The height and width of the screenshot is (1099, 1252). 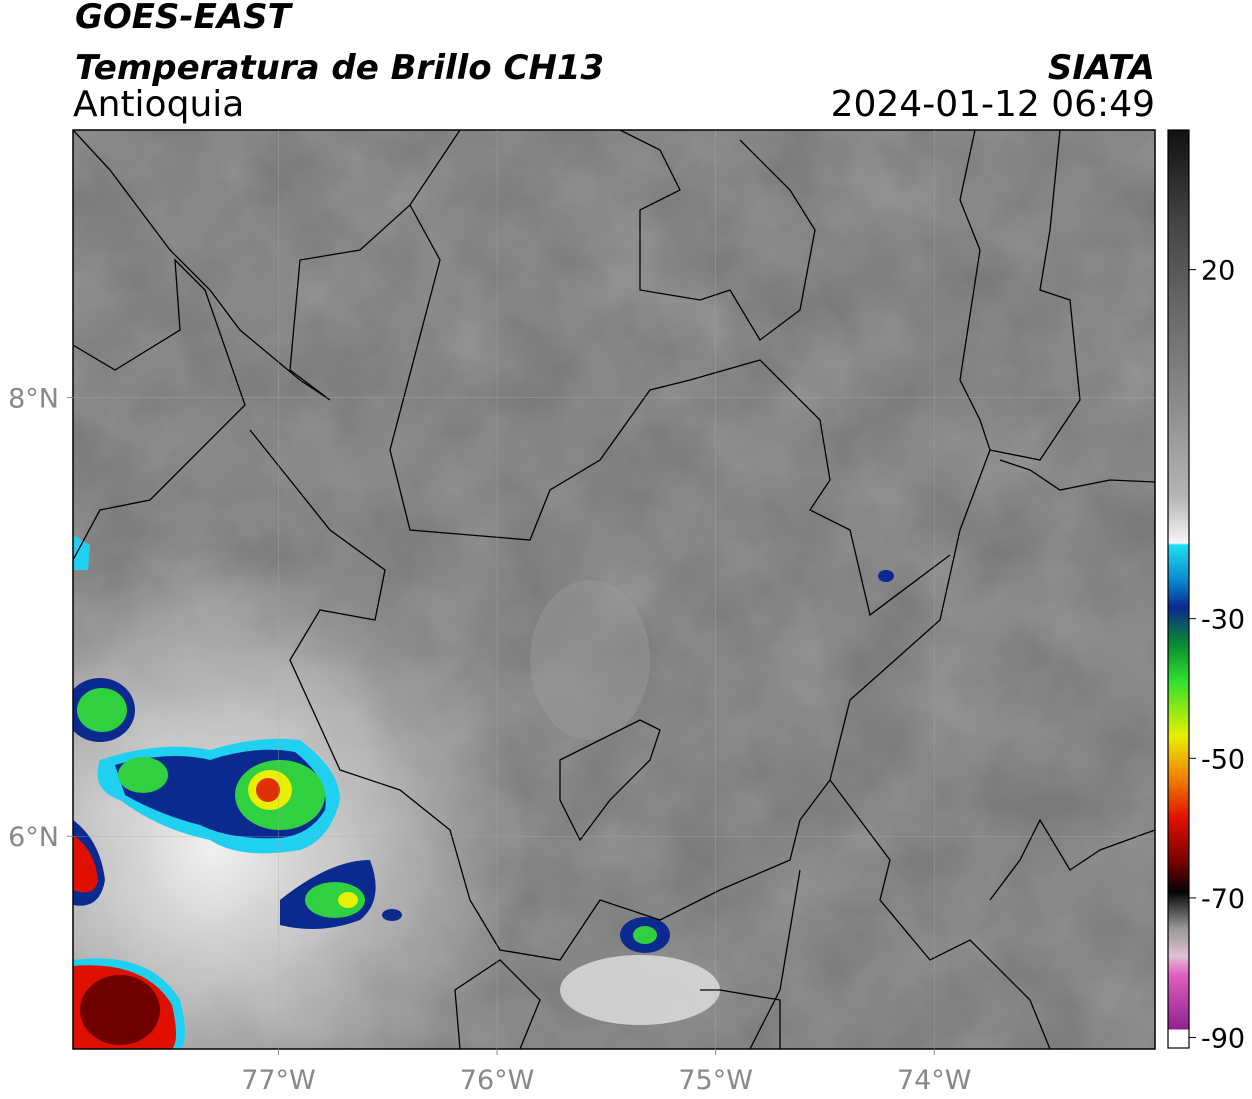 What do you see at coordinates (1101, 68) in the screenshot?
I see `source: SIATA` at bounding box center [1101, 68].